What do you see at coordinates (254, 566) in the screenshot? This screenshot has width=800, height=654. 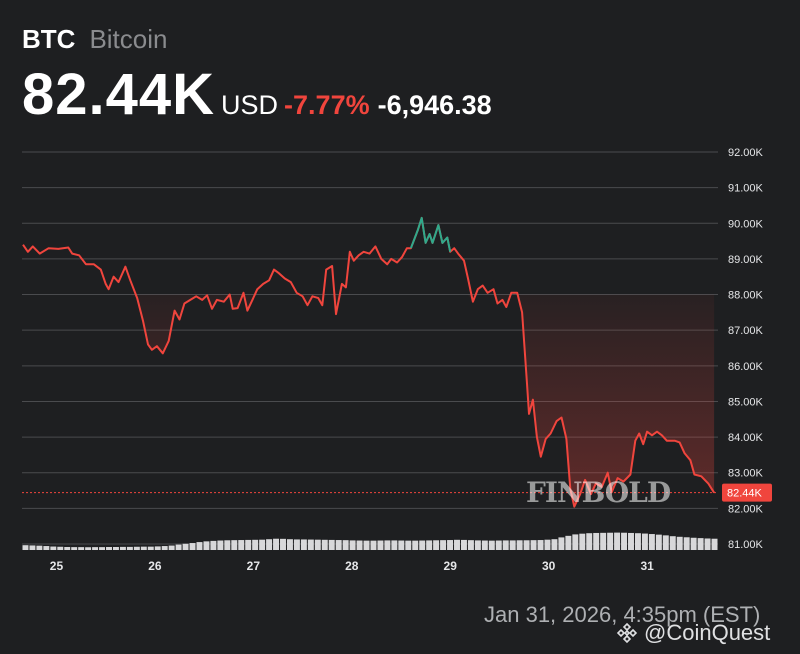 I see `x-tick-label: 27` at bounding box center [254, 566].